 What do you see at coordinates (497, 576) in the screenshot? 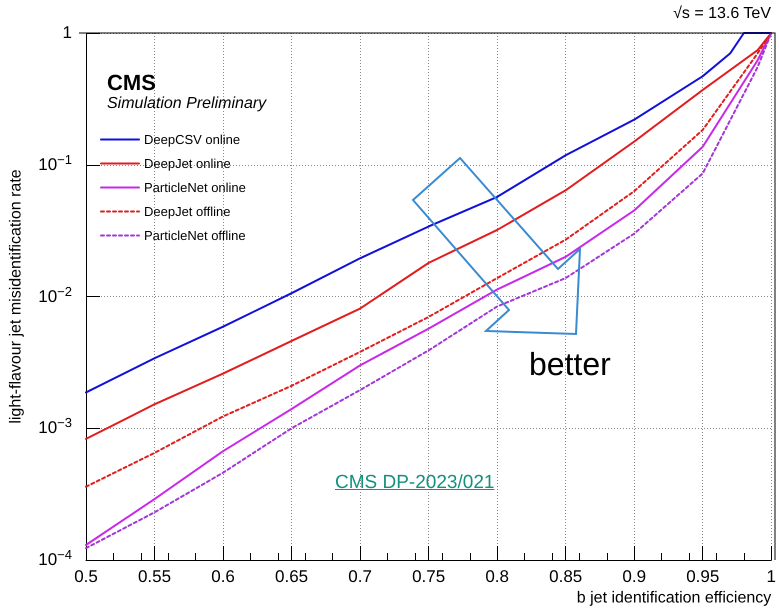
I see `x-tick-label: 0.8` at bounding box center [497, 576].